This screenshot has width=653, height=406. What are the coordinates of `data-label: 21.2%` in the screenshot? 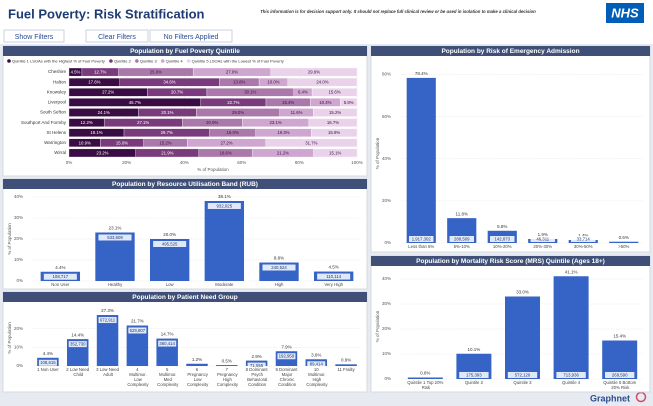 It's located at (283, 152).